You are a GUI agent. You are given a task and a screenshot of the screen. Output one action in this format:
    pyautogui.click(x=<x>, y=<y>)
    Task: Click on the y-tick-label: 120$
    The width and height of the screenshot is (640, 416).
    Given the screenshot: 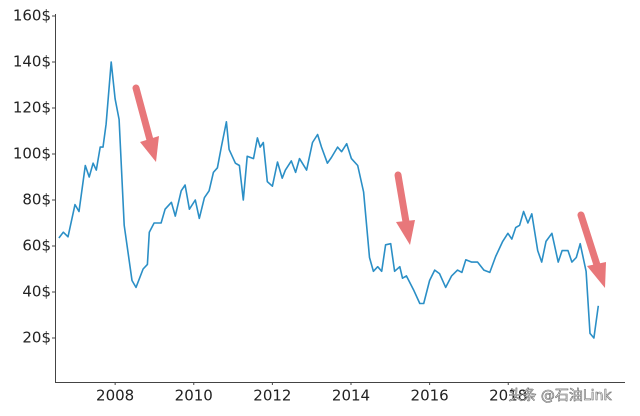 What is the action you would take?
    pyautogui.click(x=32, y=108)
    